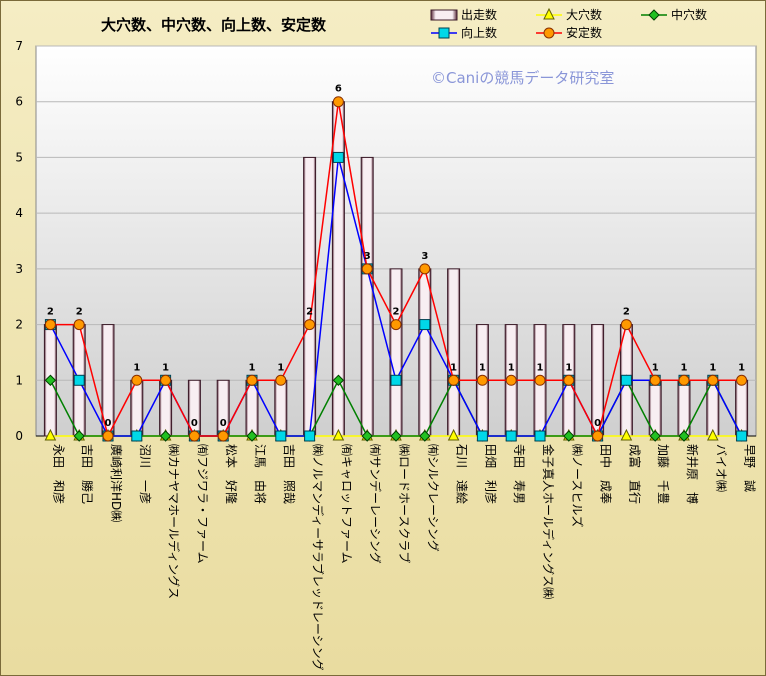 The width and height of the screenshot is (766, 676). Describe the element at coordinates (19, 436) in the screenshot. I see `y-tick-label: 0` at that location.